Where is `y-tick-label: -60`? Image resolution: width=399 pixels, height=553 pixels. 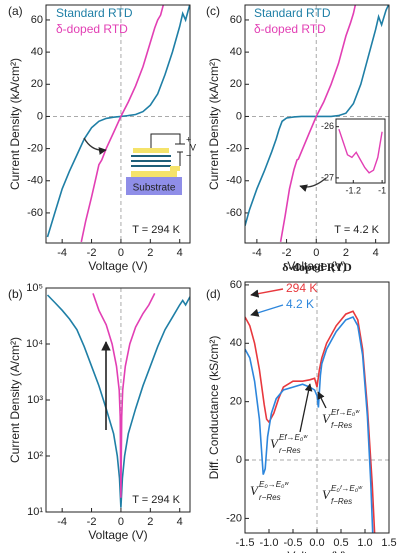
y-tick-label: -60 is located at coordinates (234, 213).